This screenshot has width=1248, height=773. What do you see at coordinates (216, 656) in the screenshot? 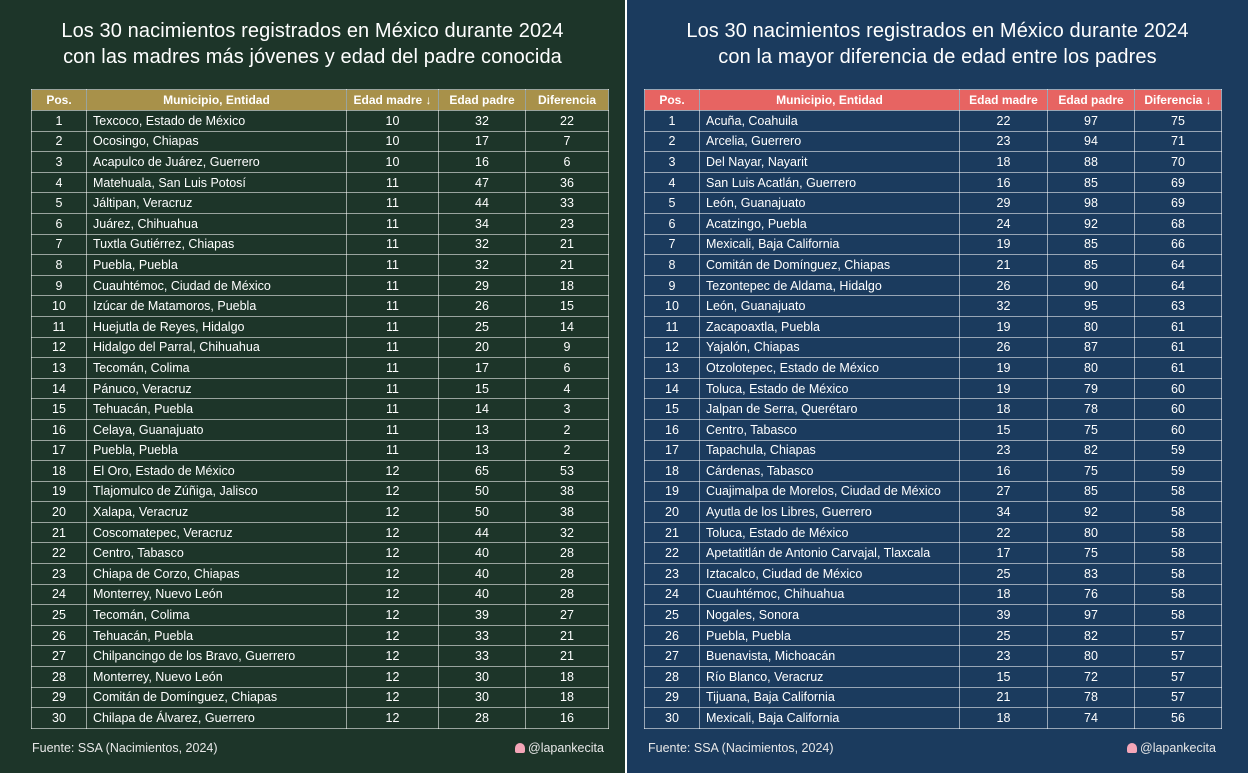
I see `table-cell: Chilpancingo de los Bravo, Guerrero` at bounding box center [216, 656].